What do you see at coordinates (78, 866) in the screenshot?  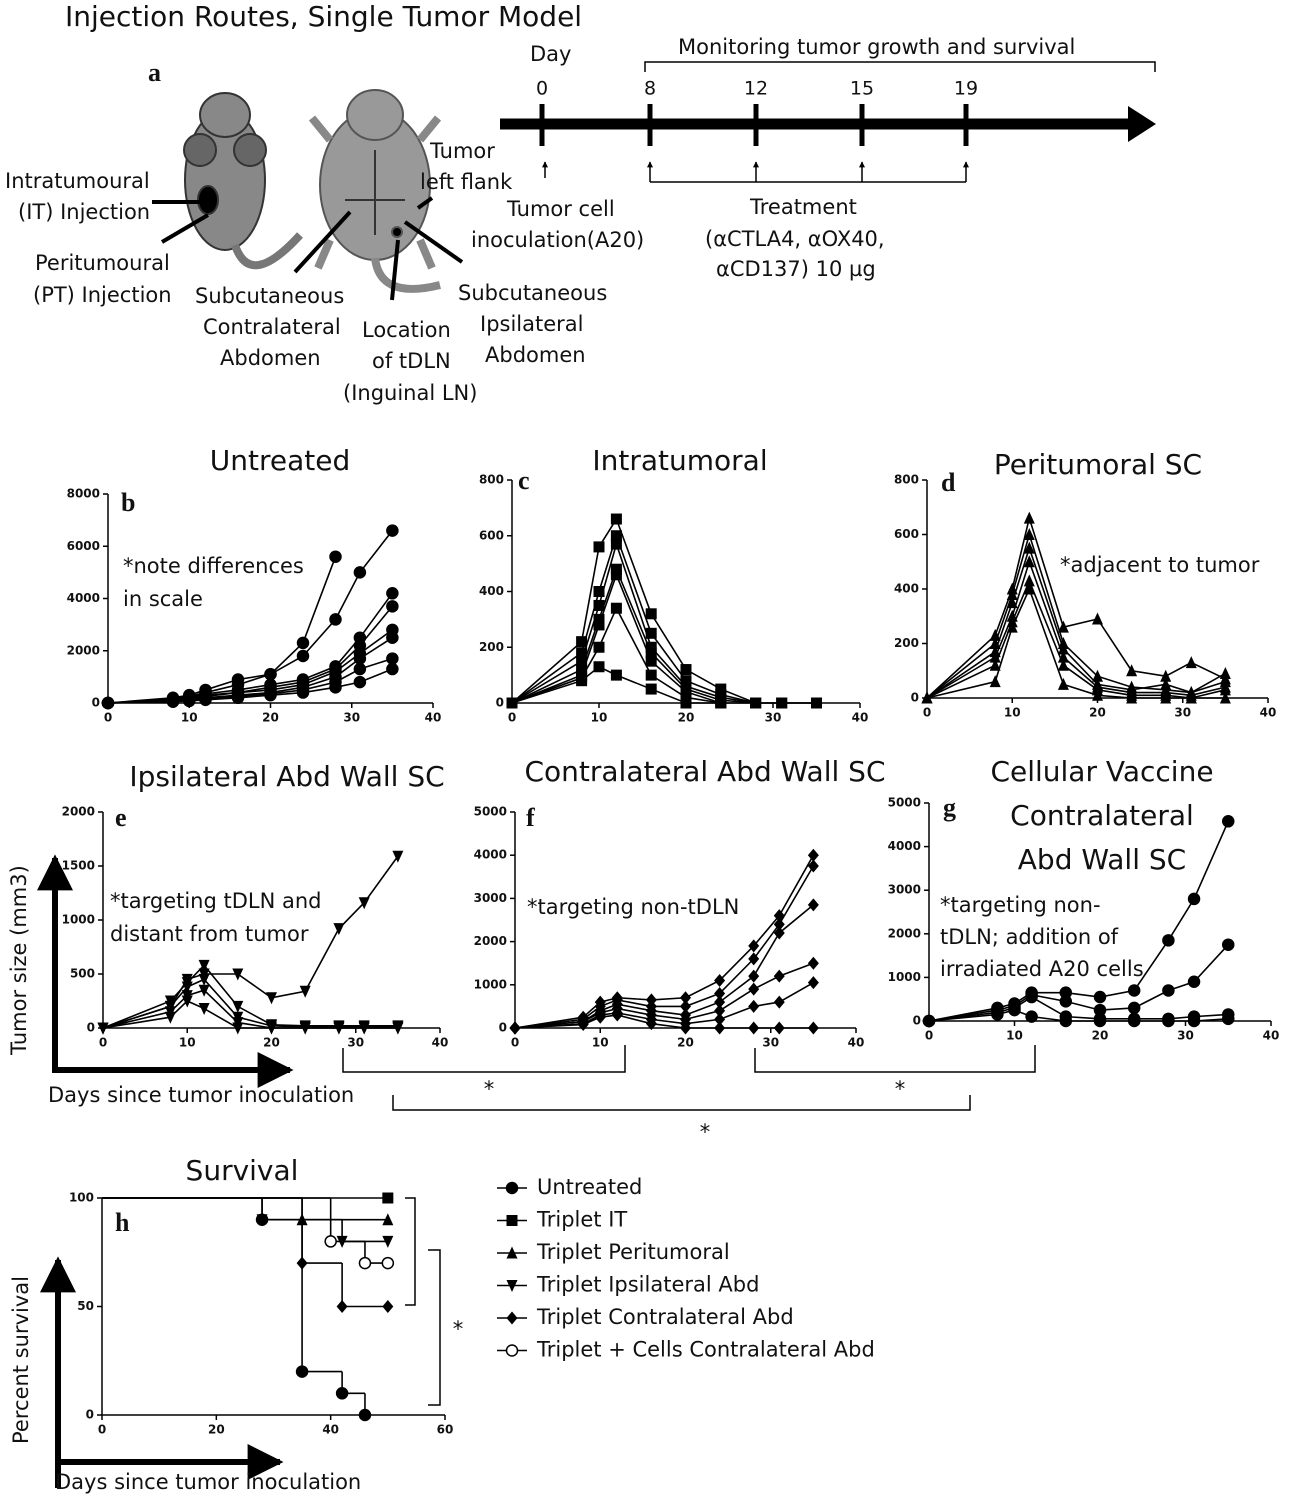 I see `y-tick-label: 1500` at bounding box center [78, 866].